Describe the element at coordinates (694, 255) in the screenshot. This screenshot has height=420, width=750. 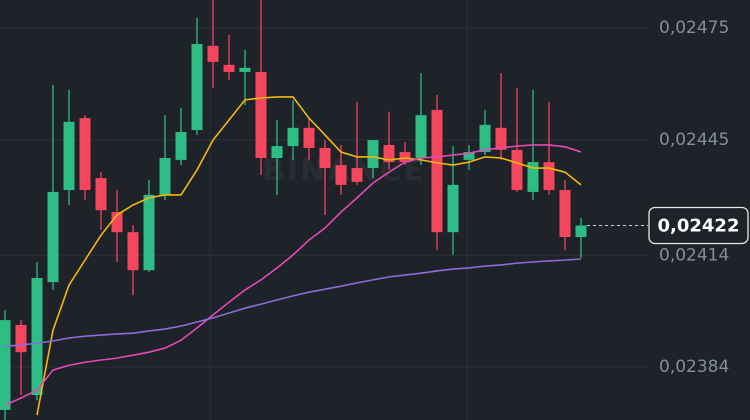
I see `y-tick-label: 0,02414` at that location.